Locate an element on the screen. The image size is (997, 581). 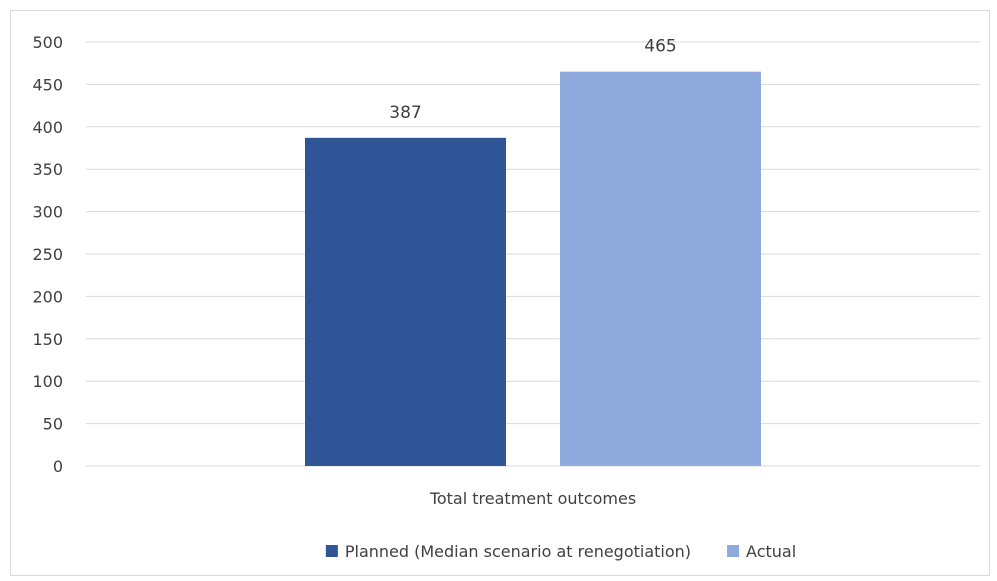
y-tick-label: 250 is located at coordinates (47, 254).